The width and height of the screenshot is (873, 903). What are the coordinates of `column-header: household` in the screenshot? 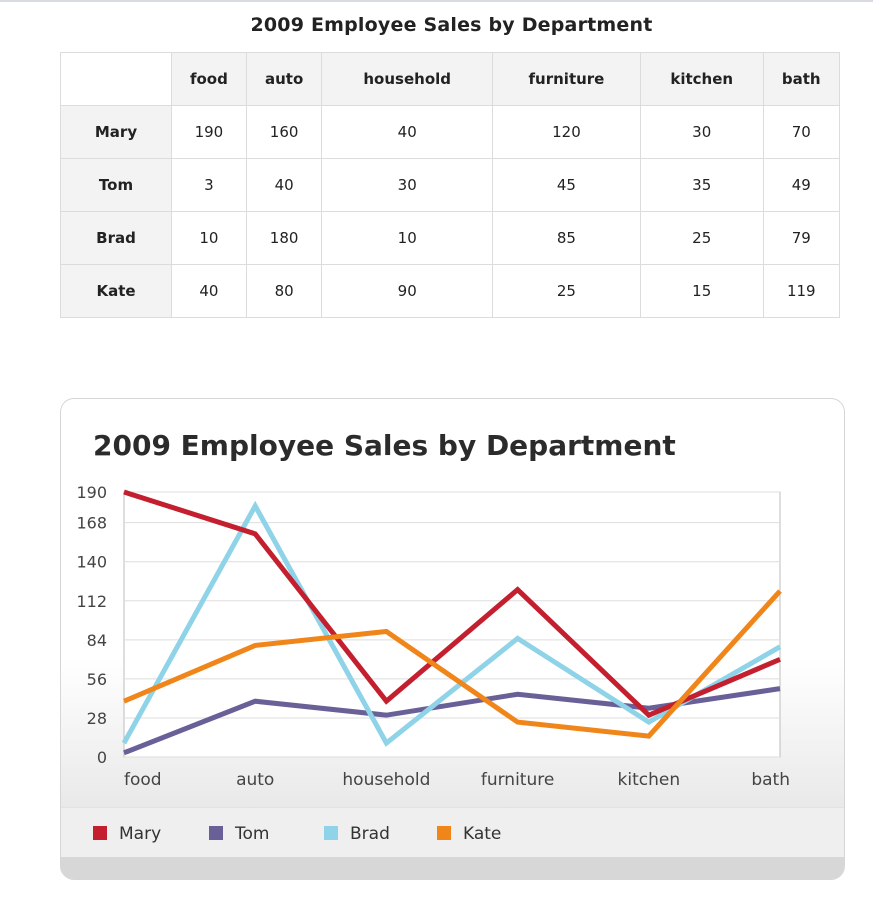 It's located at (407, 79).